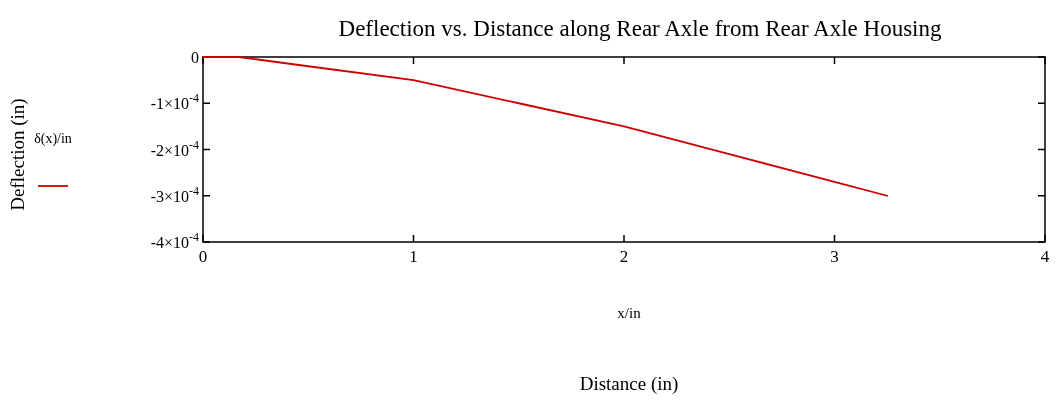 The image size is (1058, 400). Describe the element at coordinates (174, 148) in the screenshot. I see `y-tick-label: -2×10$^{-4}$` at that location.